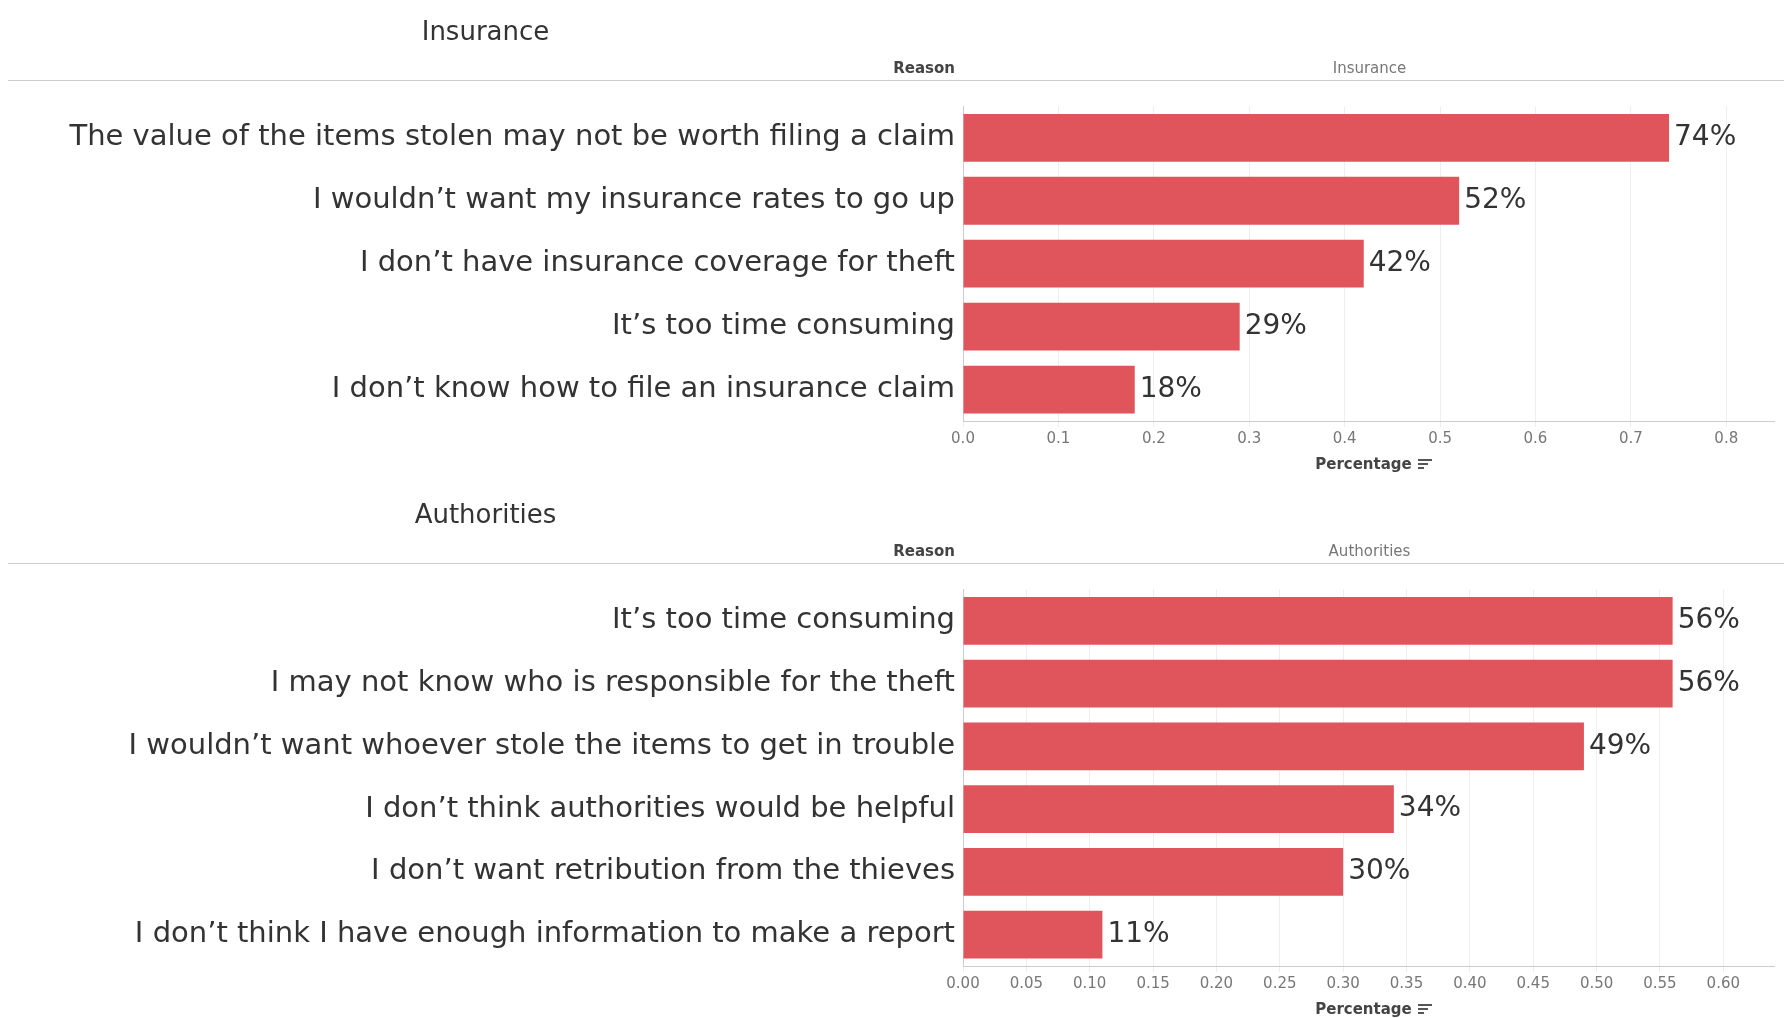 This screenshot has width=1792, height=1018. Describe the element at coordinates (1343, 982) in the screenshot. I see `x-tick-label: 0.30` at that location.